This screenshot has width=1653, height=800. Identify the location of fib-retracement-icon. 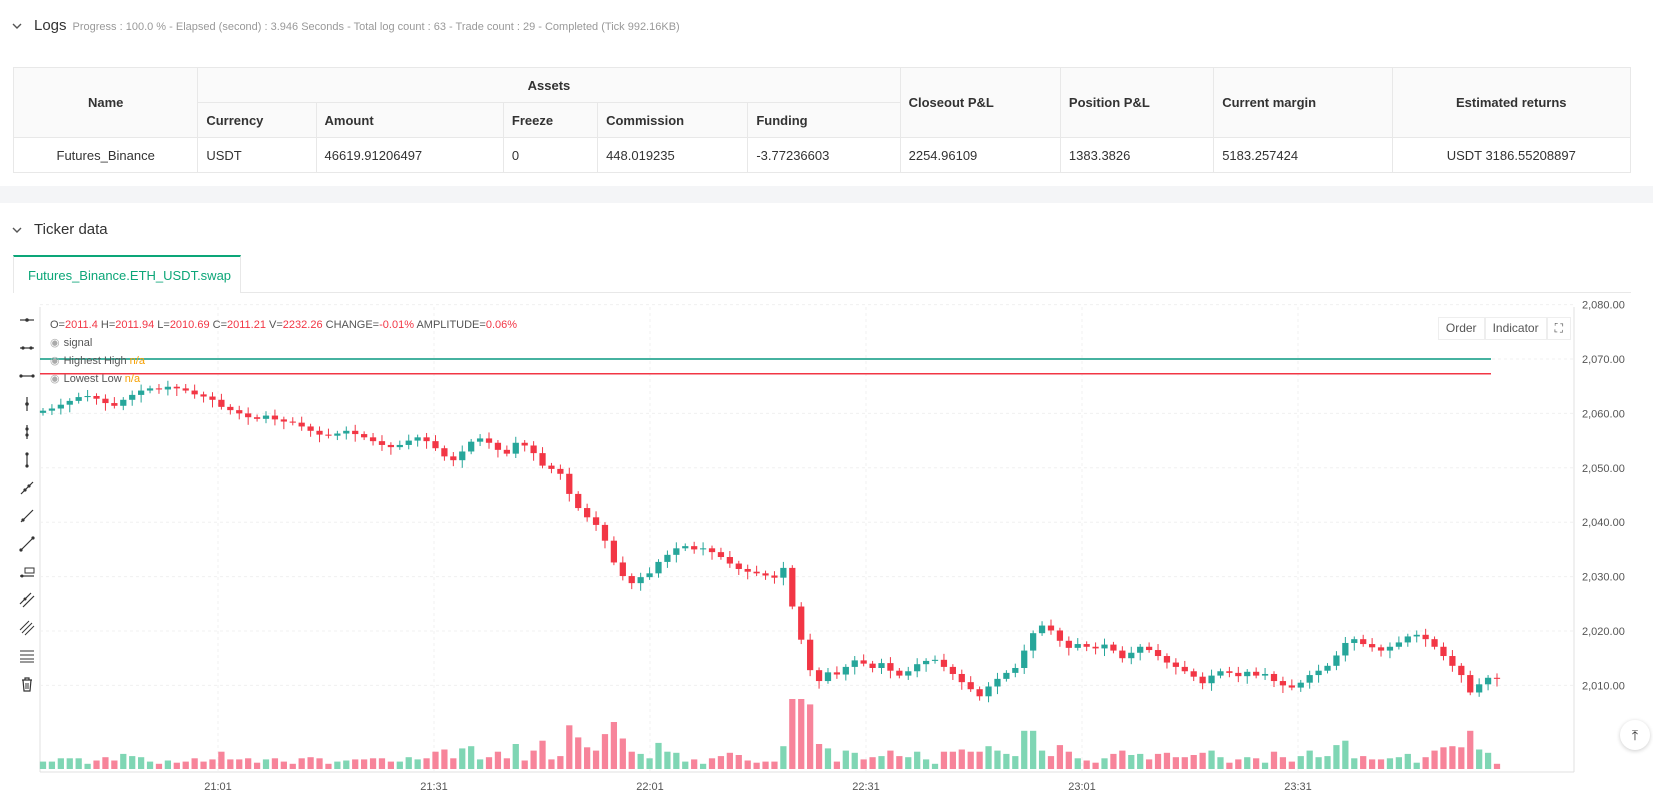
(27, 656).